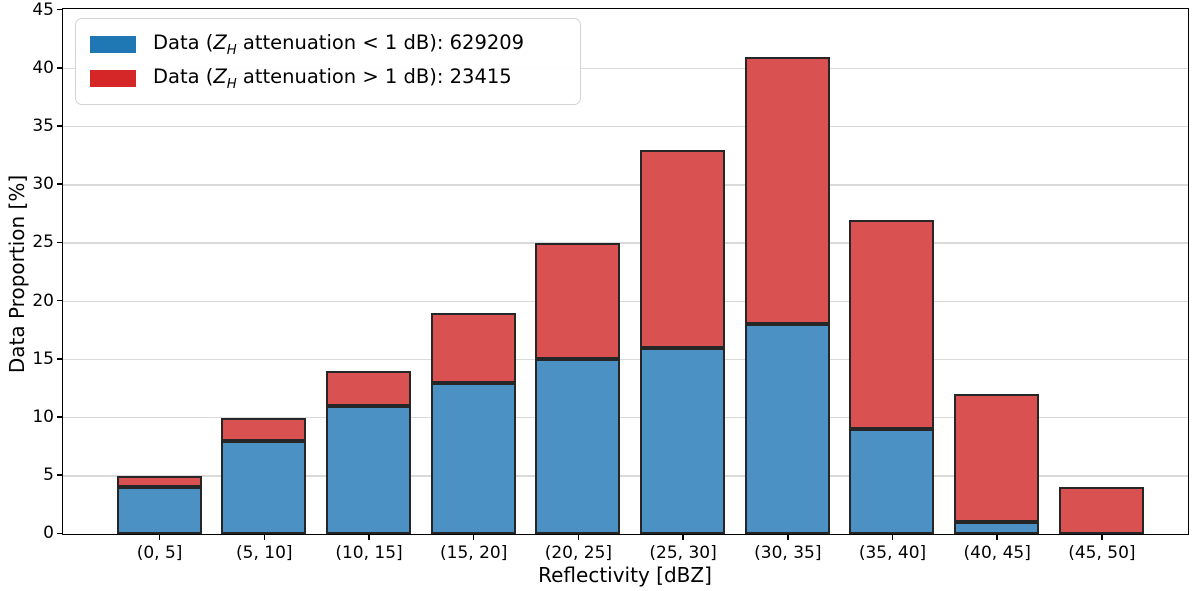 This screenshot has width=1195, height=591. I want to click on x-tick-label: (20, 25], so click(578, 553).